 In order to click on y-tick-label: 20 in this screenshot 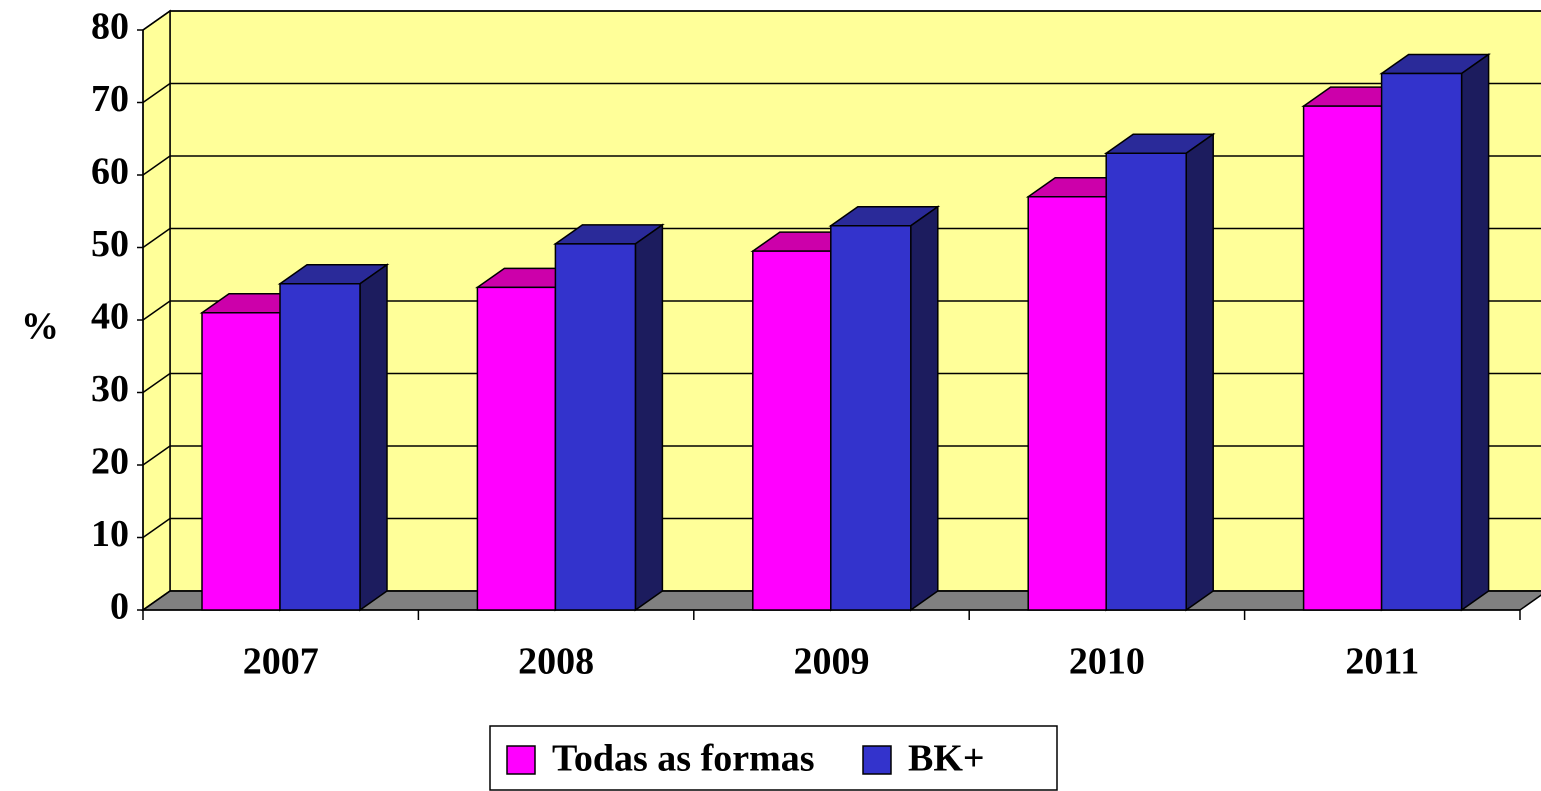, I will do `click(110, 462)`.